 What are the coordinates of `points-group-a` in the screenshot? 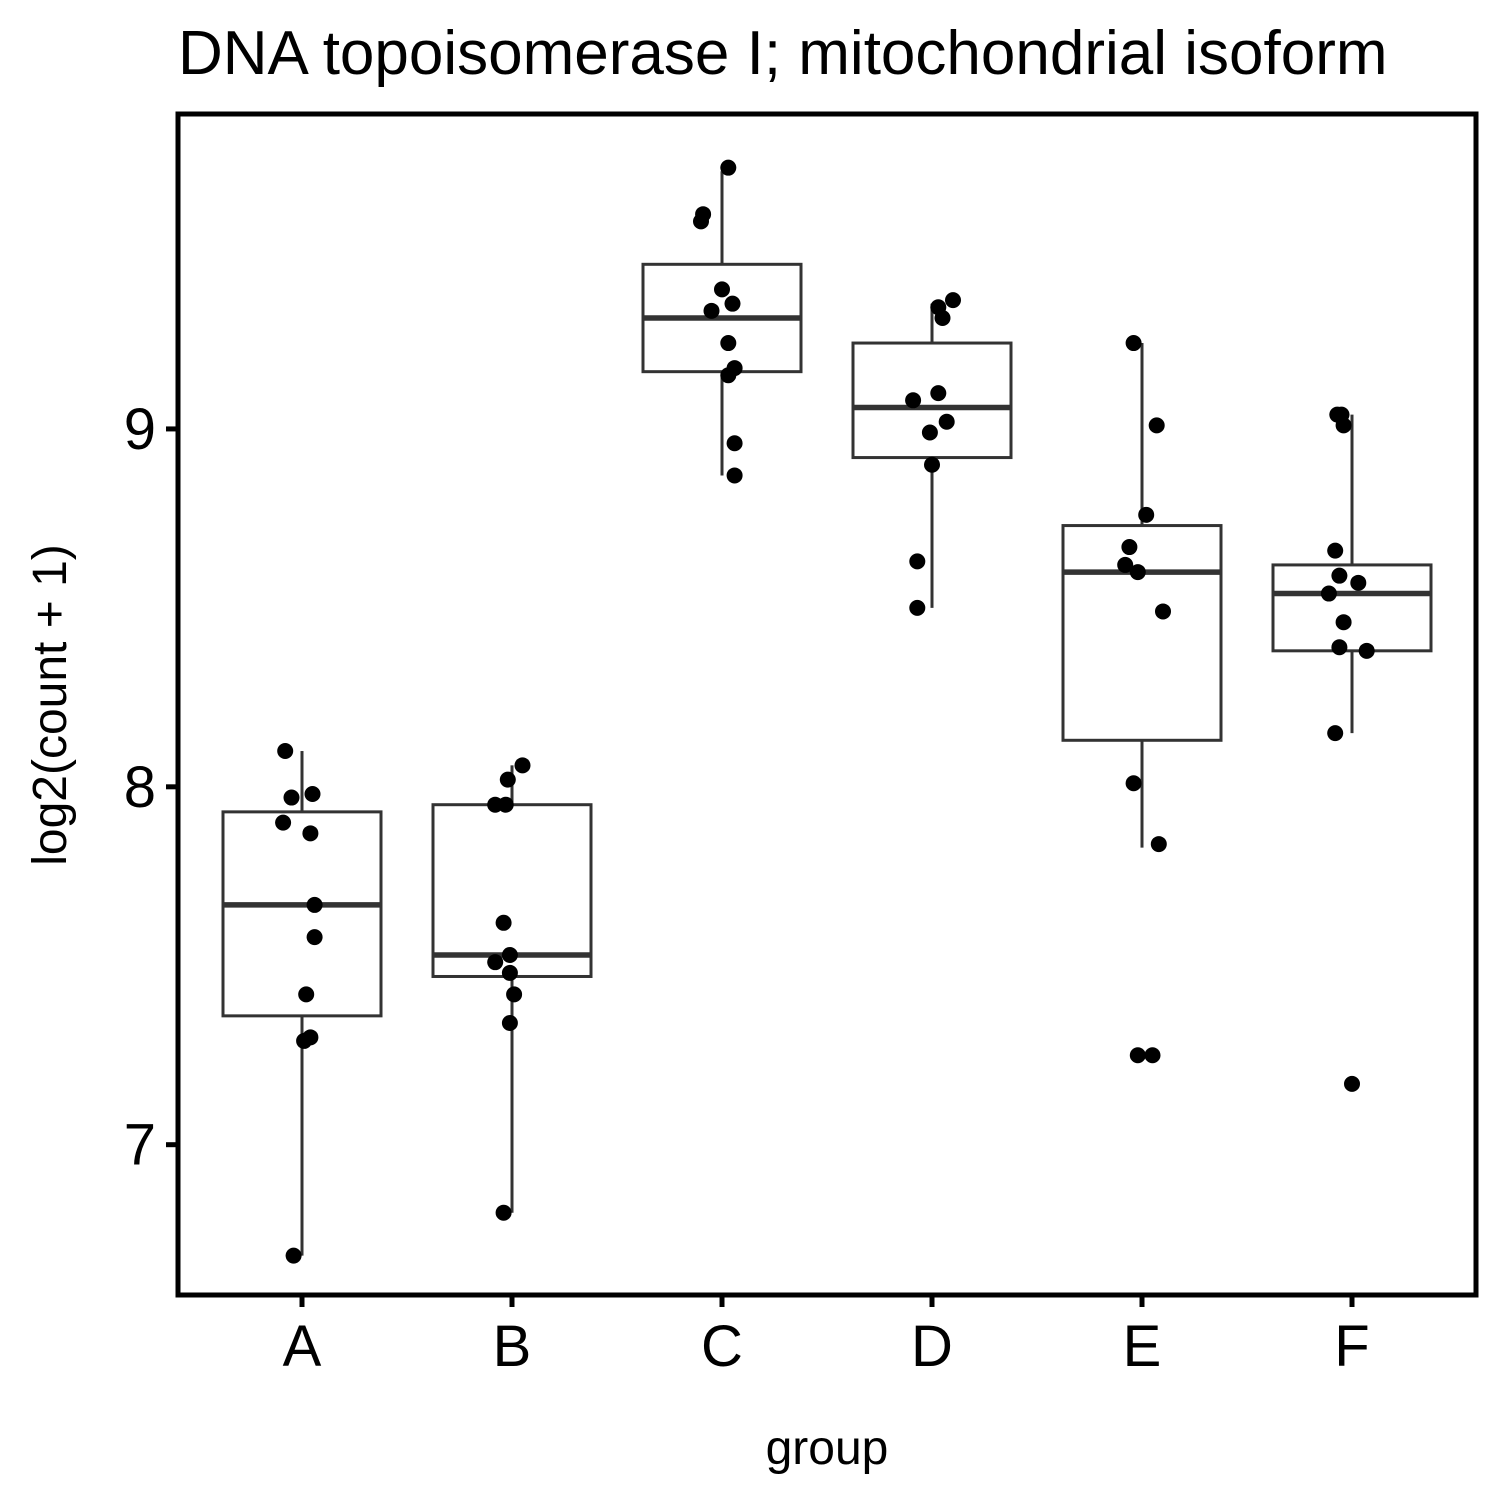 It's located at (299, 1003).